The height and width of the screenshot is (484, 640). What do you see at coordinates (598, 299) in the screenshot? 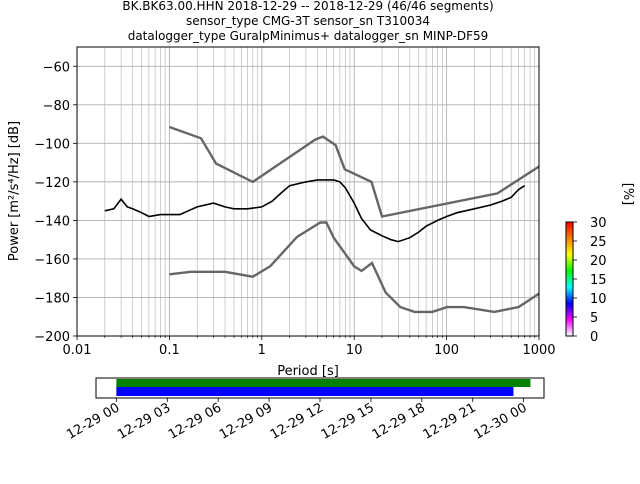
I see `colorbar-tick-label: 10` at bounding box center [598, 299].